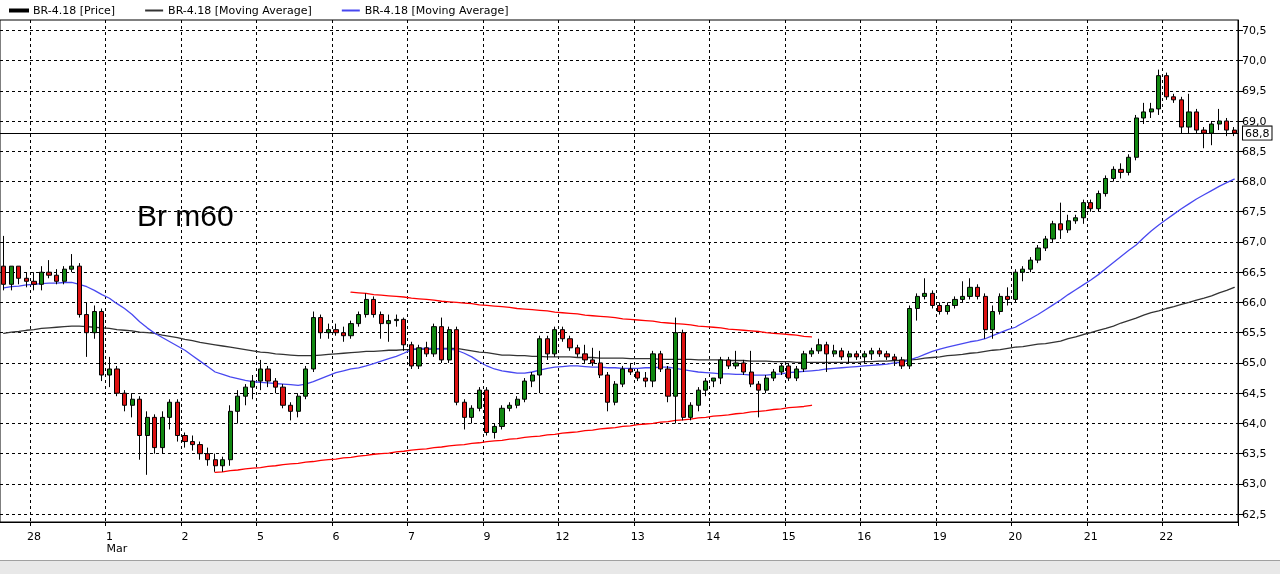  I want to click on x-tick-label: 22, so click(1166, 536).